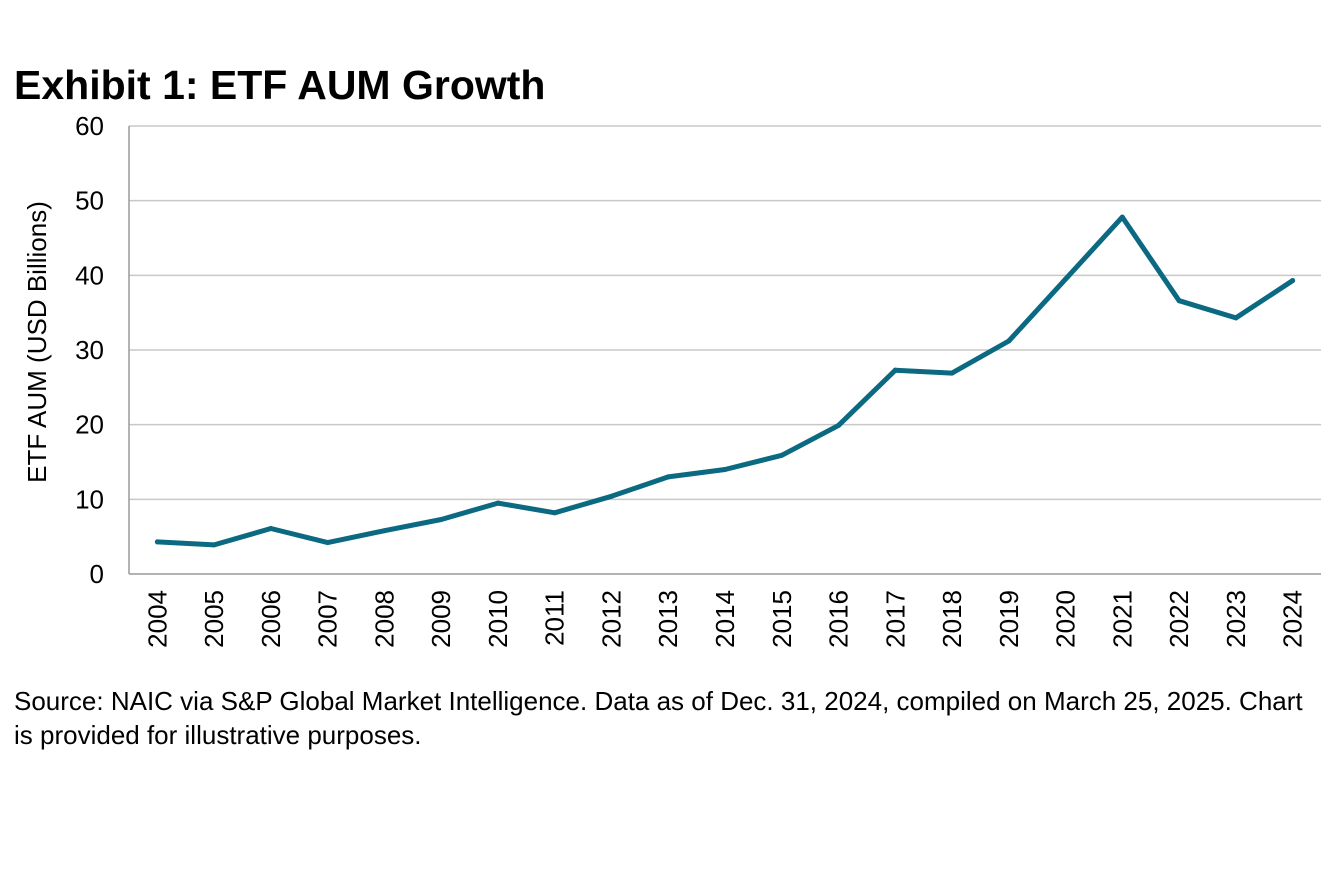  Describe the element at coordinates (89, 126) in the screenshot. I see `y-tick-label: 60` at that location.